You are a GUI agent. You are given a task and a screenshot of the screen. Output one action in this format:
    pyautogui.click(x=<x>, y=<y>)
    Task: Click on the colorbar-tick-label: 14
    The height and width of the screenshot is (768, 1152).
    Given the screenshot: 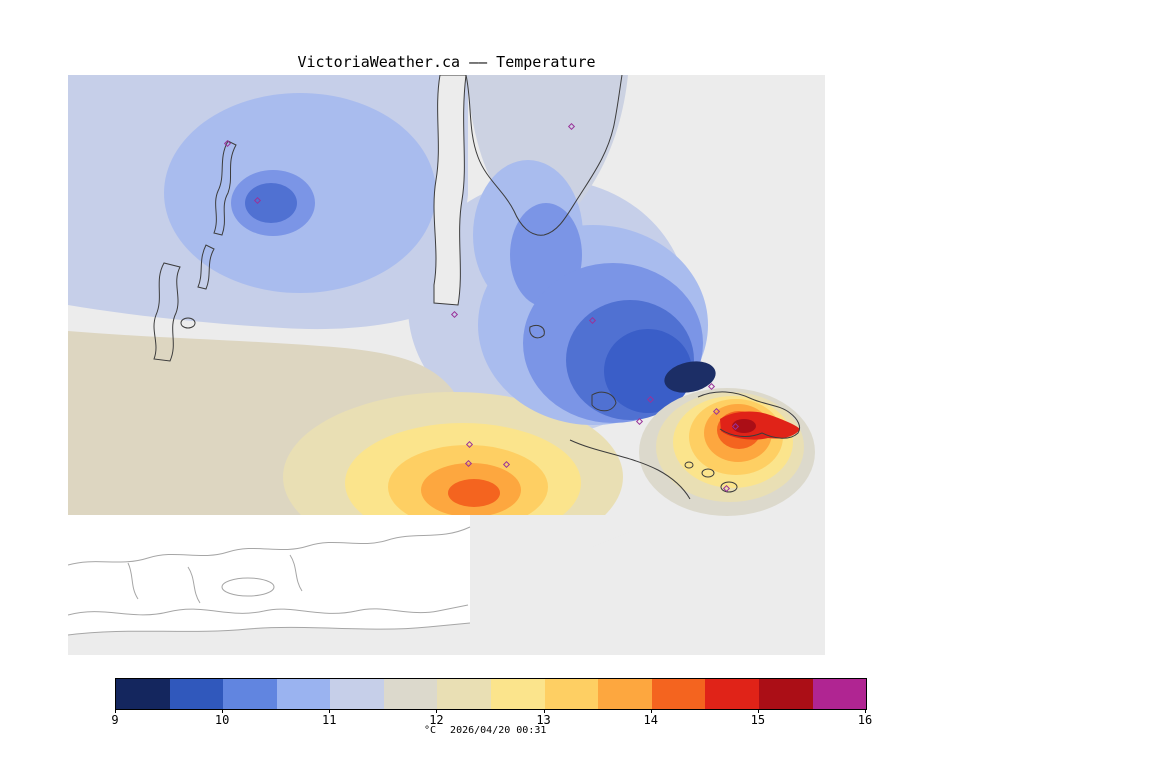 What is the action you would take?
    pyautogui.click(x=650, y=720)
    